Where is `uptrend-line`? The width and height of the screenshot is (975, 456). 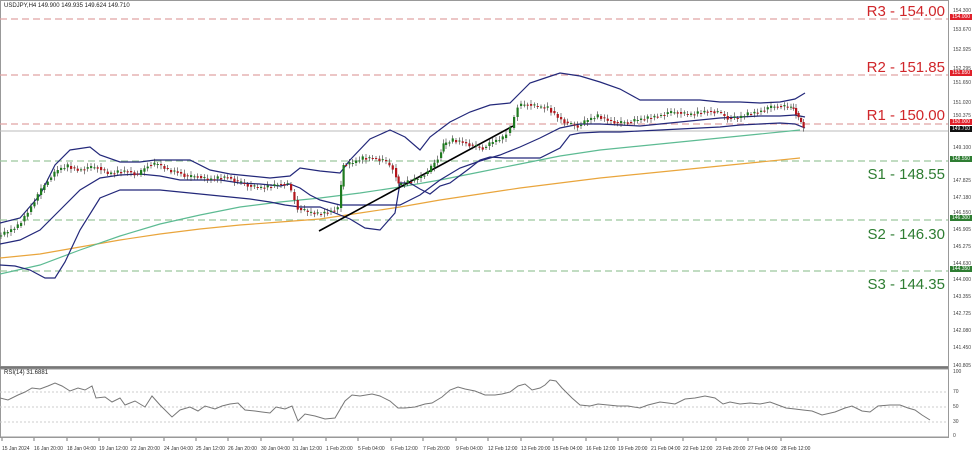 uptrend-line is located at coordinates (416, 178).